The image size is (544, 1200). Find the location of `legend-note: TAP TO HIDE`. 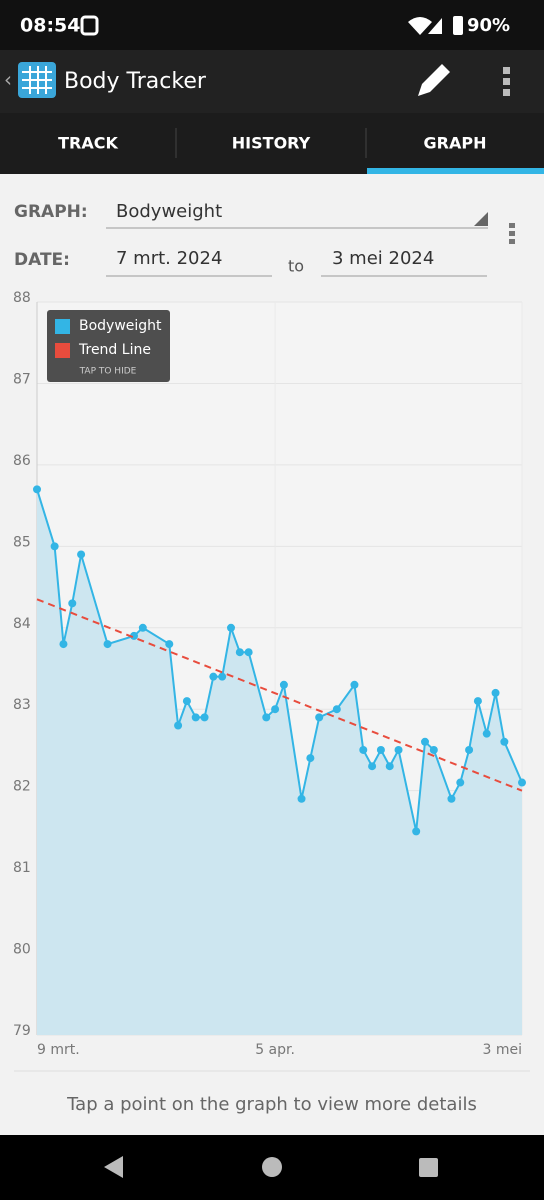

legend-note: TAP TO HIDE is located at coordinates (108, 372).